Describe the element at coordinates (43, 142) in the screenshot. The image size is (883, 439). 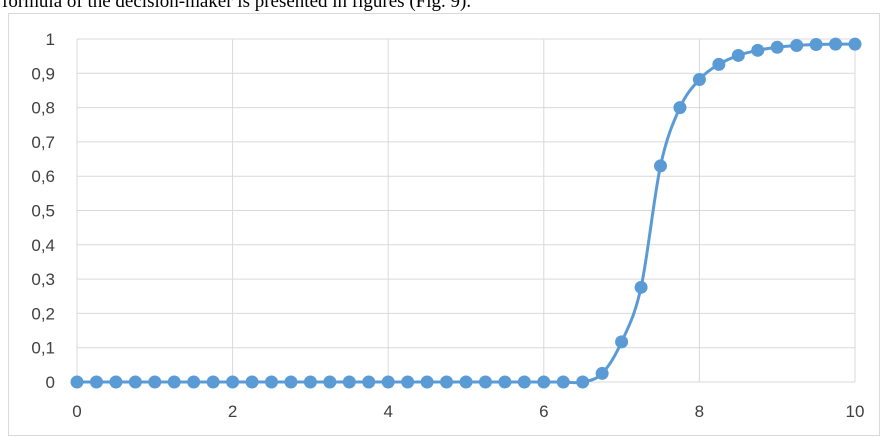
I see `y-tick-label: 0,7` at that location.